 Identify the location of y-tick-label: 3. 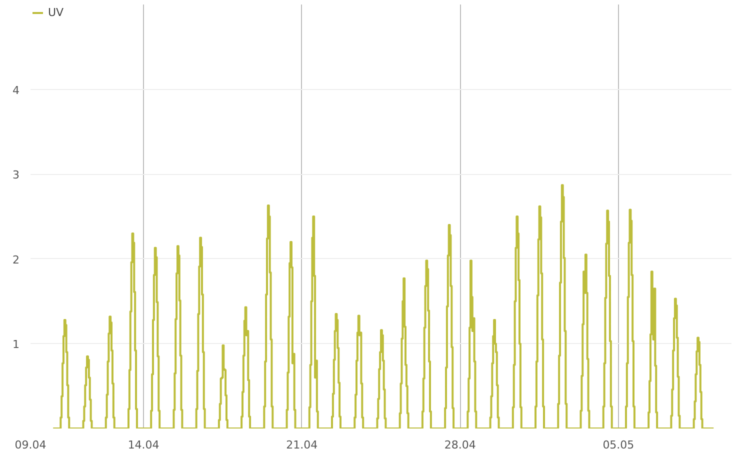
(16, 175).